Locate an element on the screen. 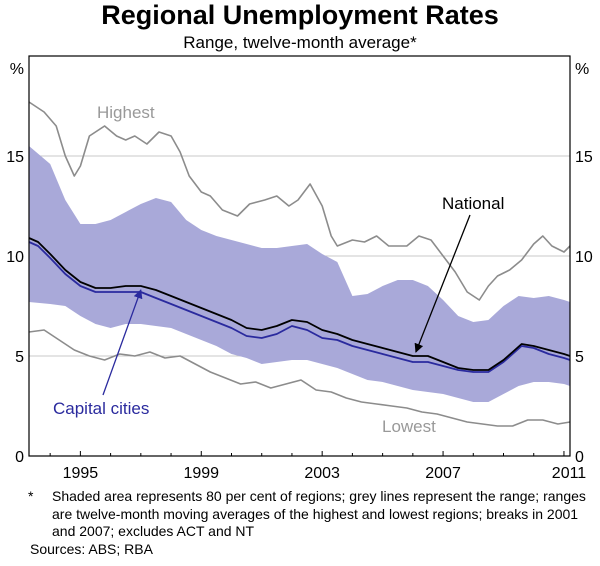  x-tick-label: 2011 is located at coordinates (569, 473).